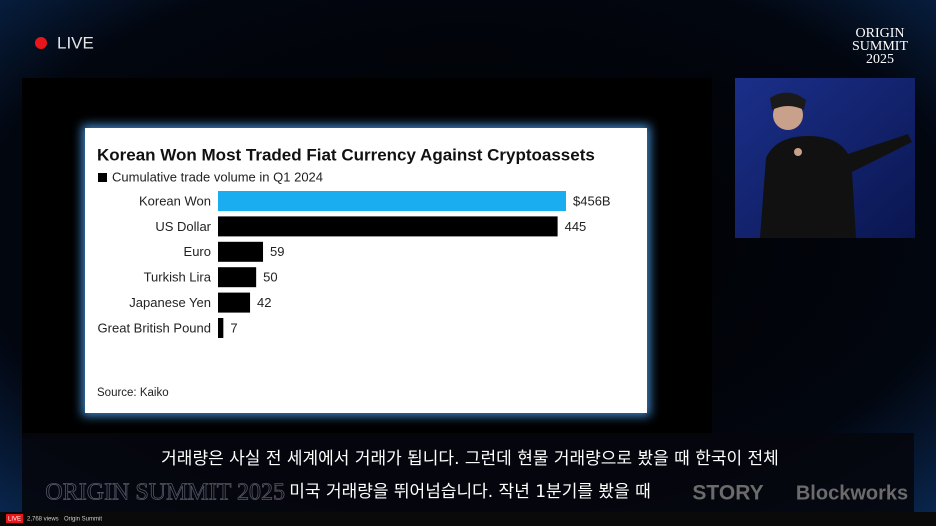  Describe the element at coordinates (175, 200) in the screenshot. I see `category-label: Korean Won` at that location.